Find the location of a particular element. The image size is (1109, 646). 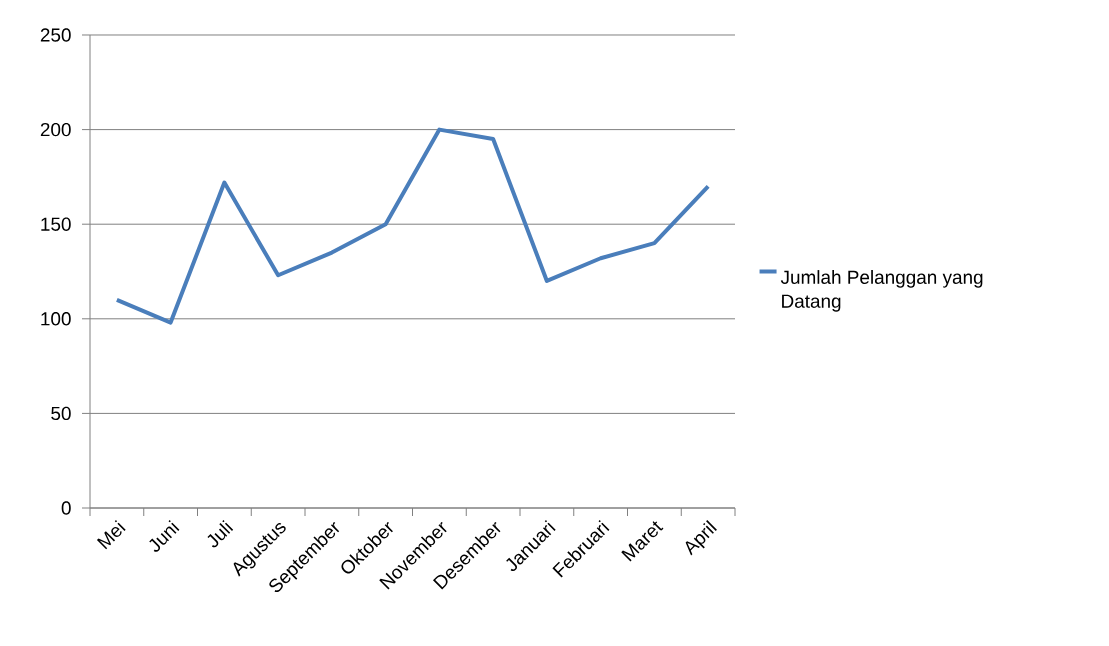

y-tick-label: 150 is located at coordinates (56, 224).